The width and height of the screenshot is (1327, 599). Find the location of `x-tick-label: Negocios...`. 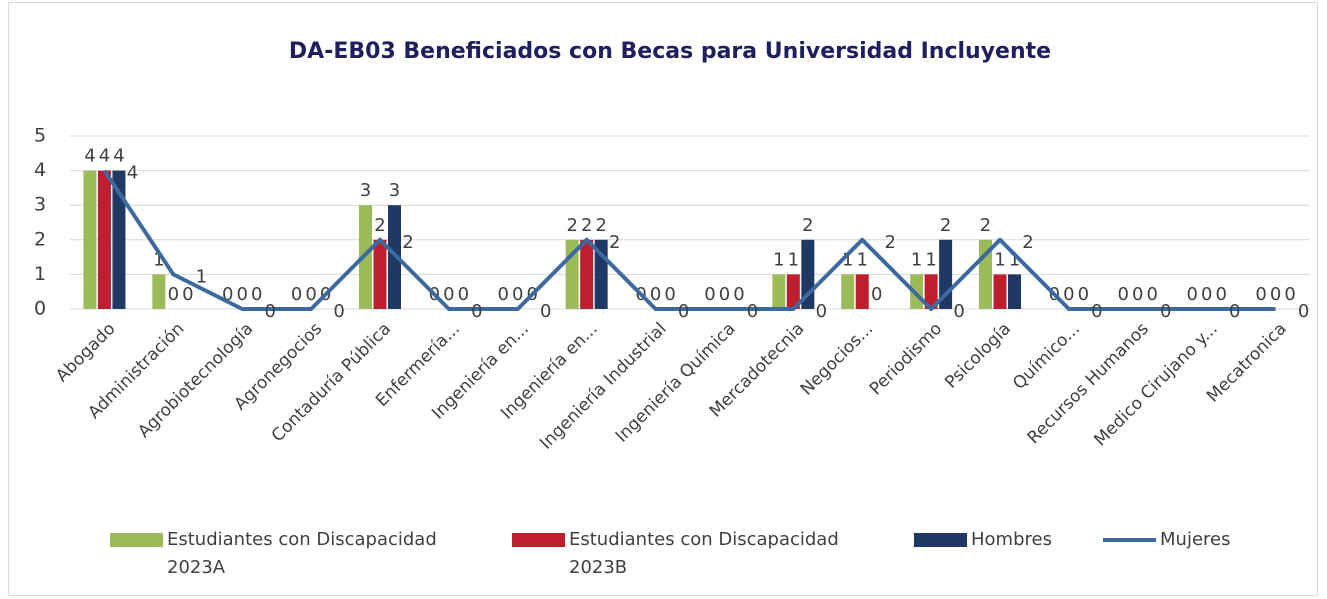

x-tick-label: Negocios... is located at coordinates (837, 359).